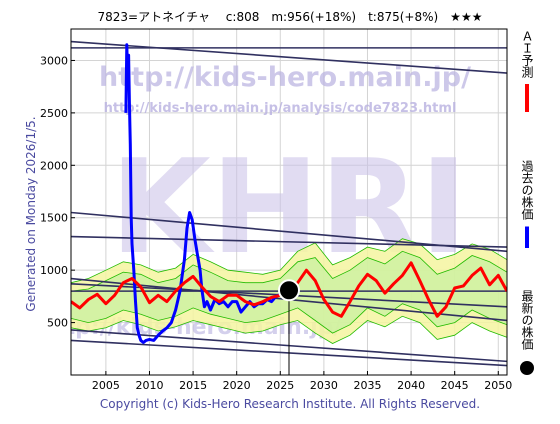  I want to click on latest-price-marker, so click(289, 290).